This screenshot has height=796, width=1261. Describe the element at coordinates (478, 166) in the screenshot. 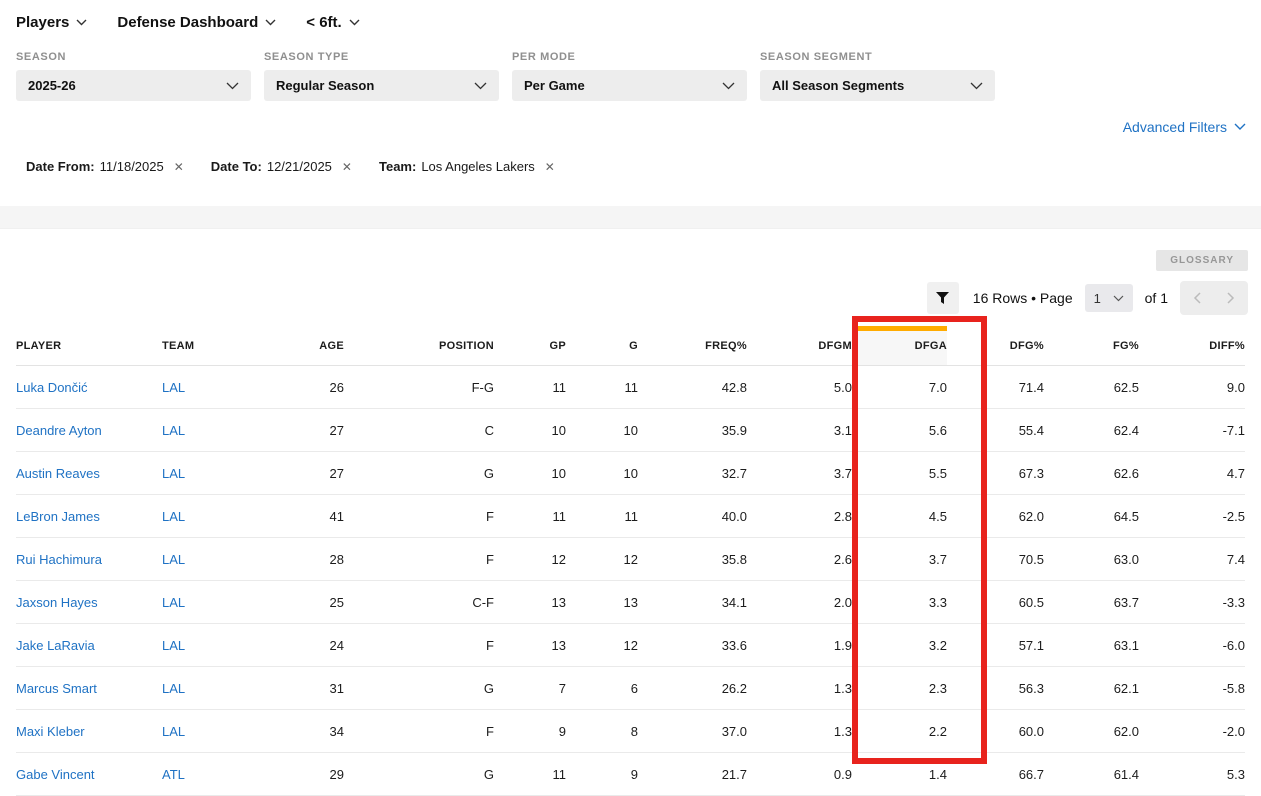

I see `chip-team-value: Los Angeles Lakers` at that location.